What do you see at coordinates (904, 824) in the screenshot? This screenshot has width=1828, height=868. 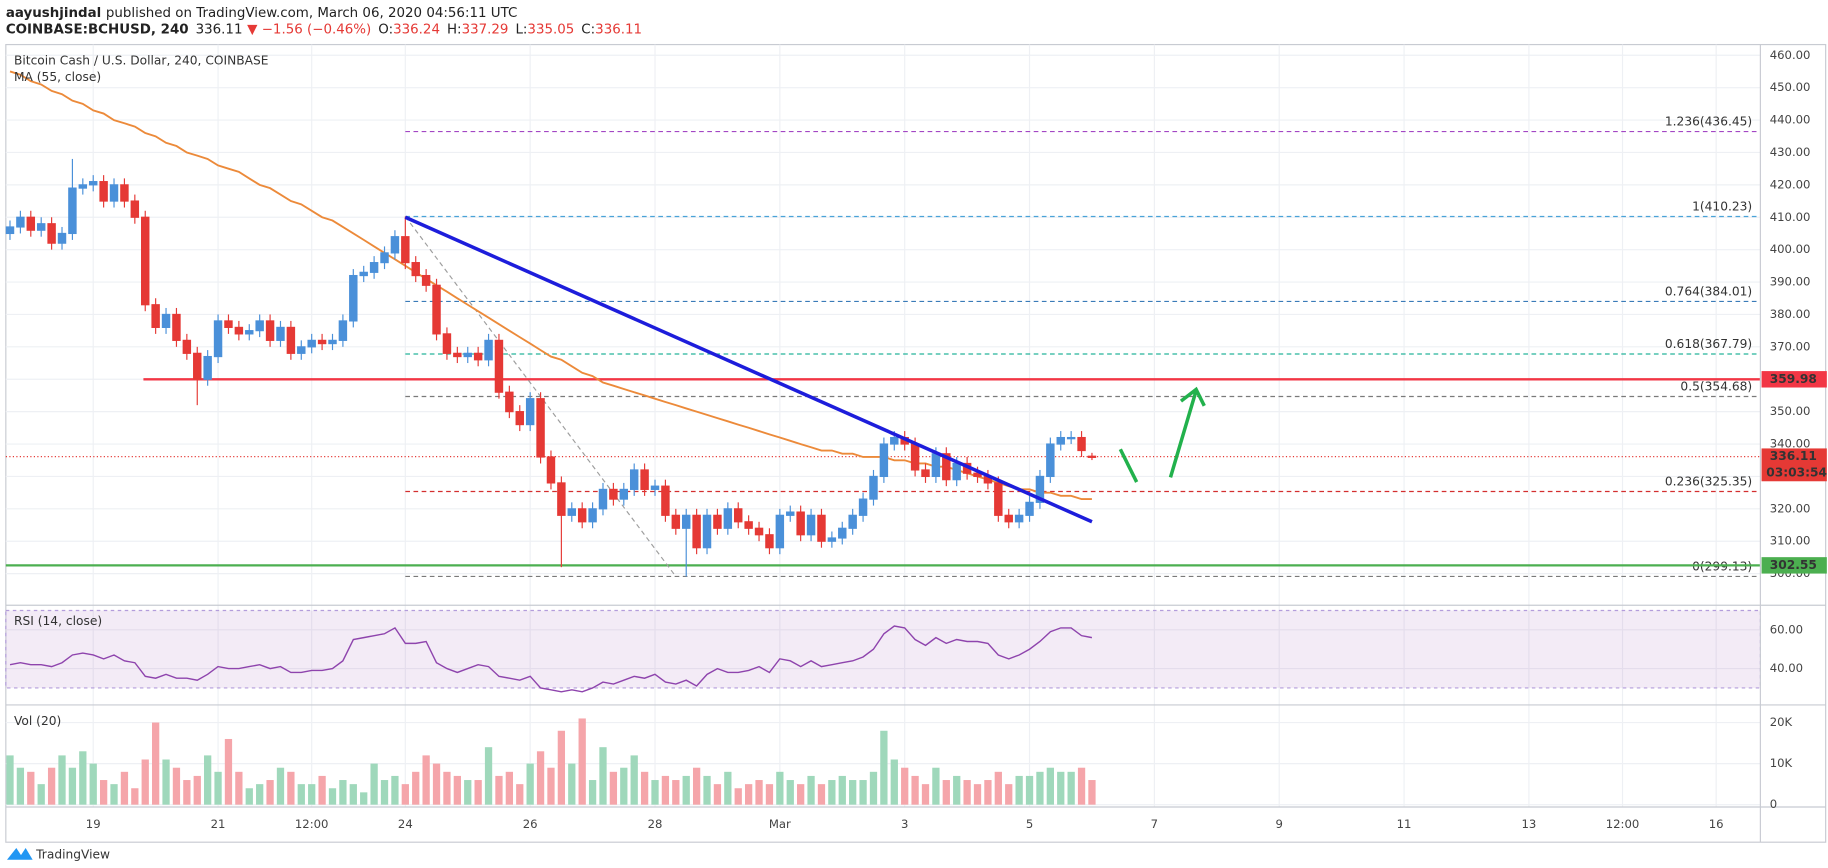 I see `x-tick-label: 3` at bounding box center [904, 824].